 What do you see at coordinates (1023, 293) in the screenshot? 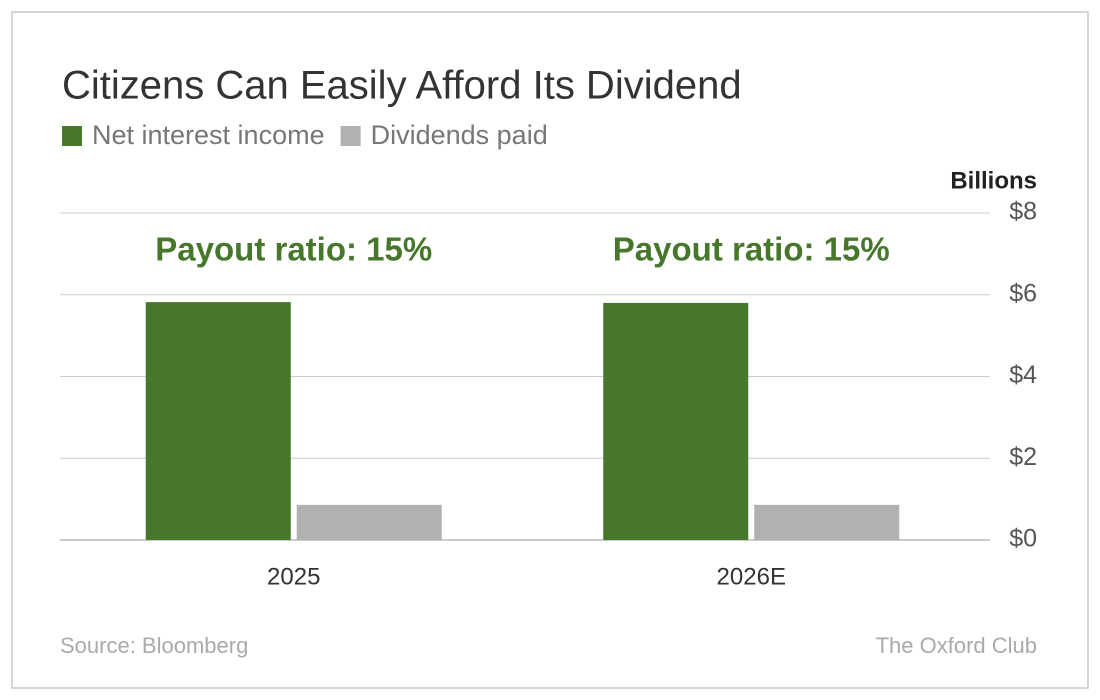
I see `y-tick-label: $6` at bounding box center [1023, 293].